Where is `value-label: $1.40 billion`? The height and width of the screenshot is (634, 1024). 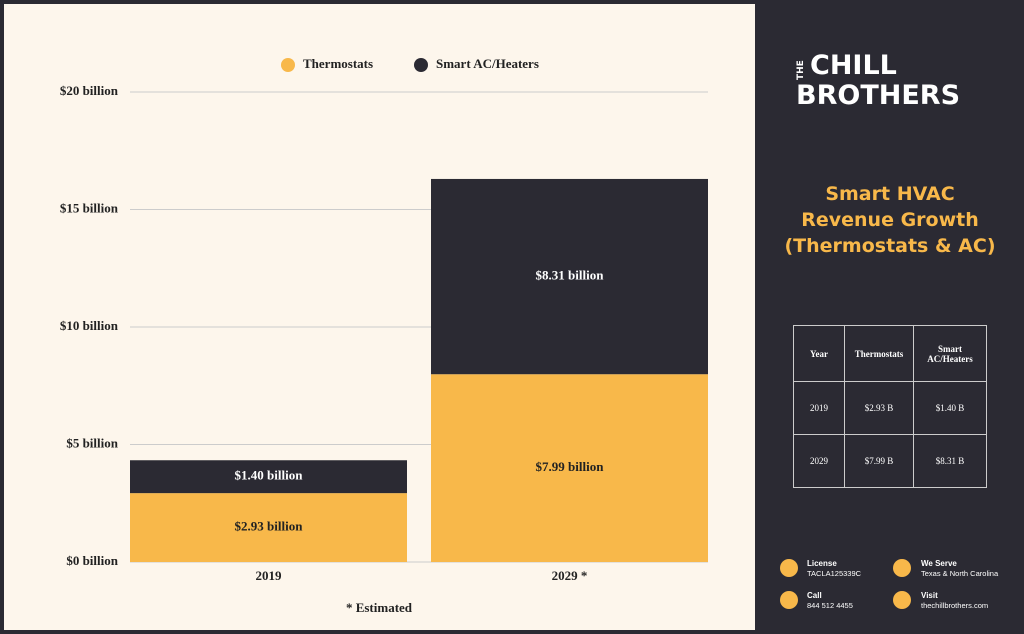
value-label: $1.40 billion is located at coordinates (269, 475).